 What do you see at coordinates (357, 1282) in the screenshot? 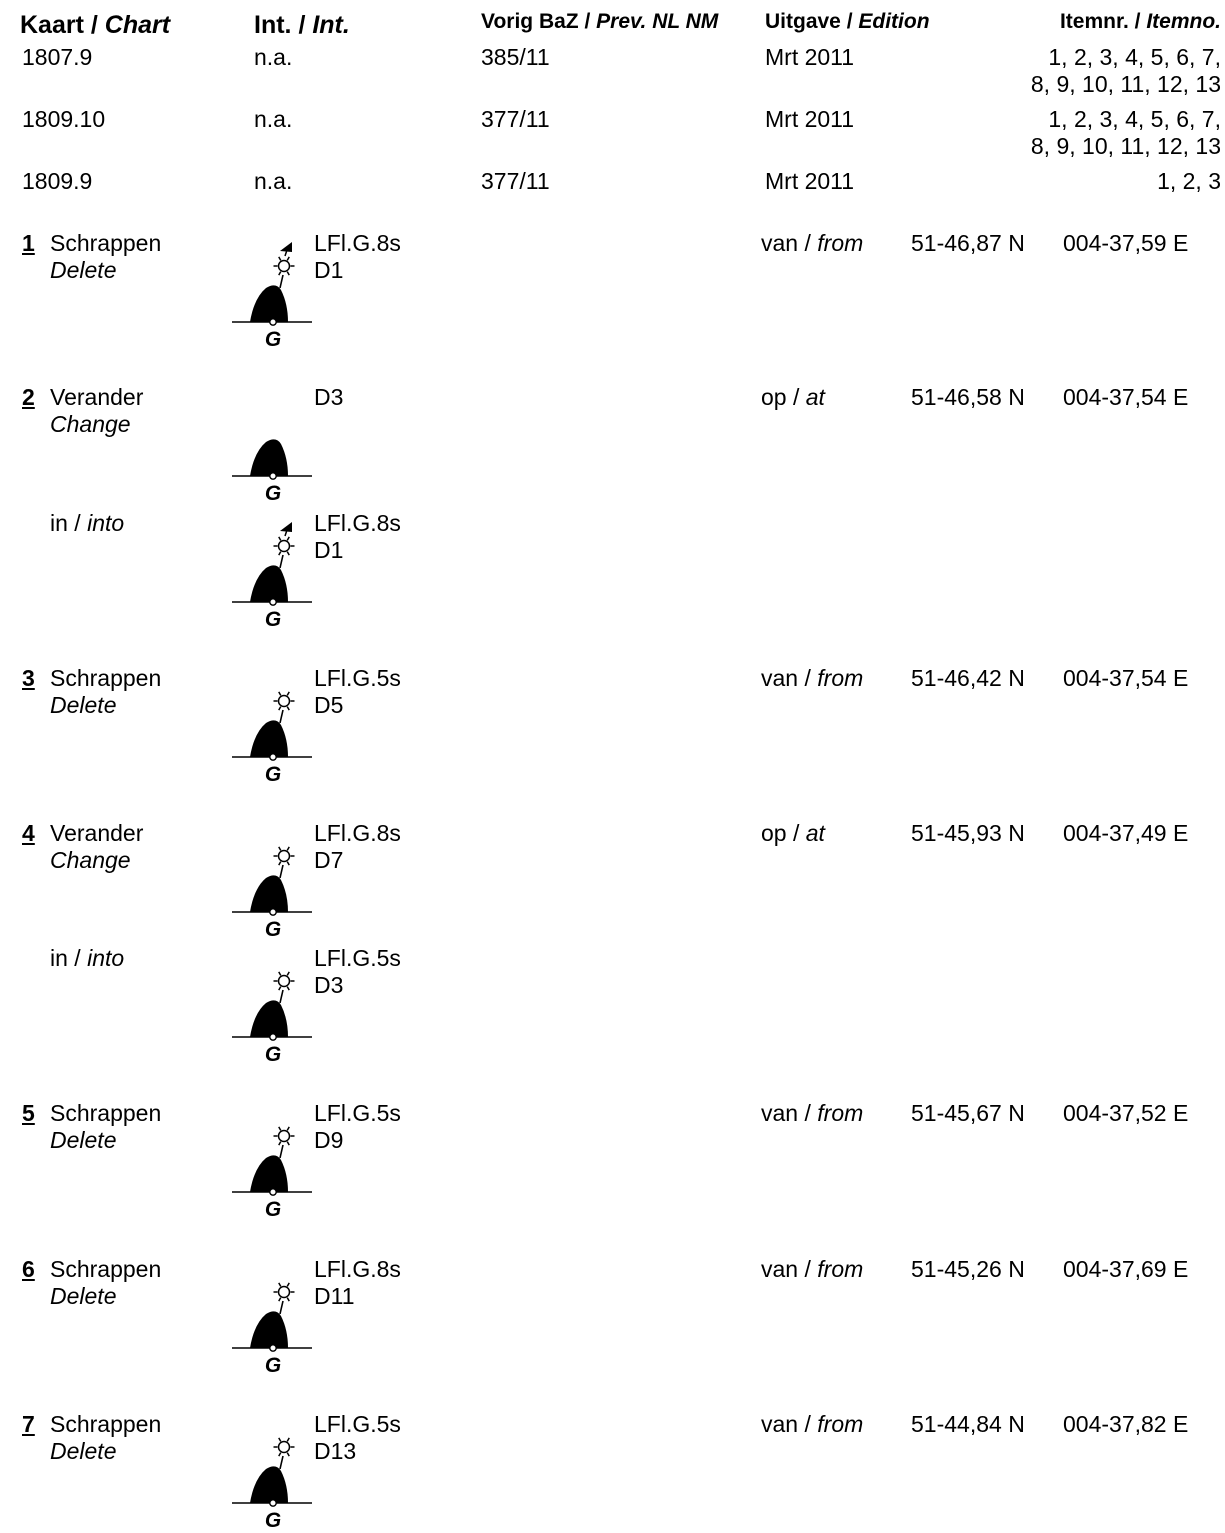
I see `light-characteristic: LFl.G.8s D11` at bounding box center [357, 1282].